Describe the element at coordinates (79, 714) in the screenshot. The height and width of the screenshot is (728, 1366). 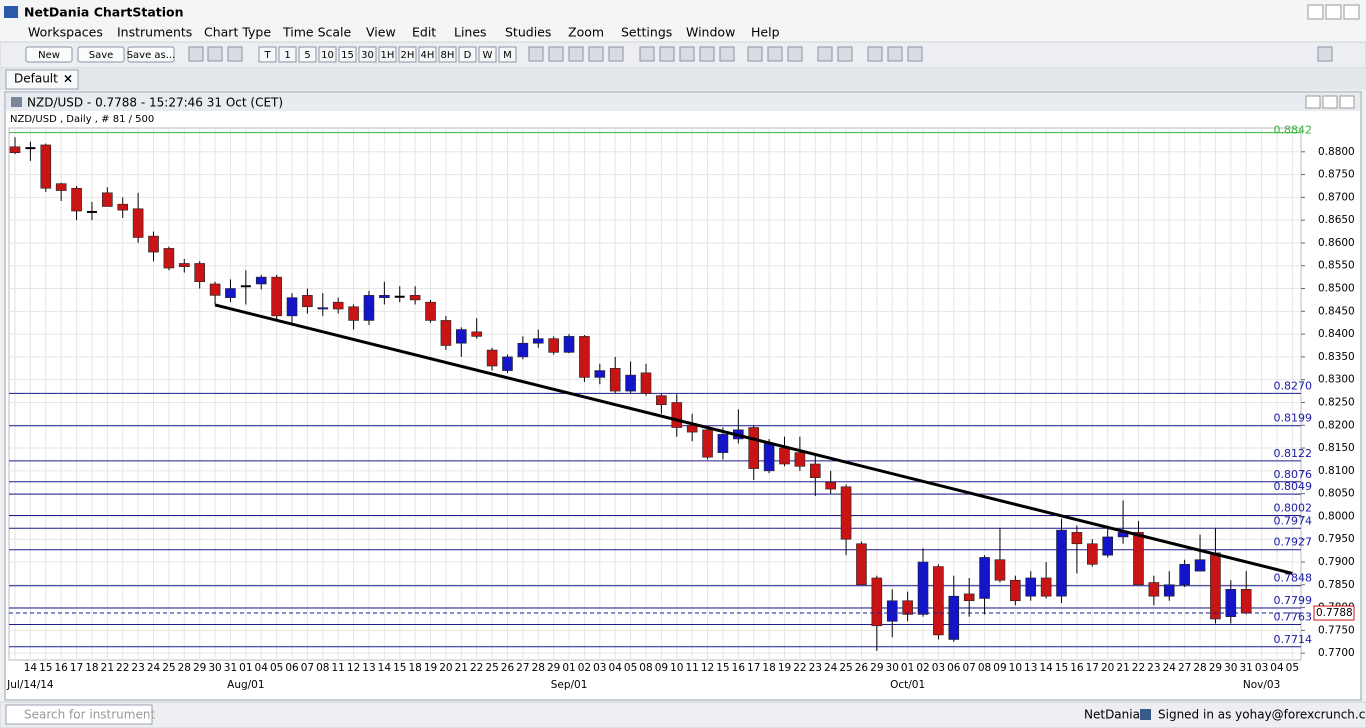
I see `search-box` at that location.